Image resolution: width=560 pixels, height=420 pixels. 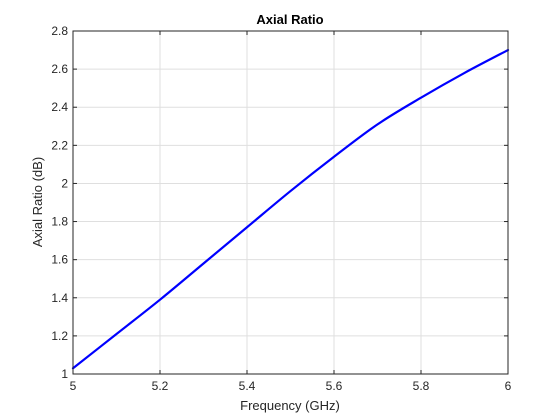 I want to click on x-axis-label: Frequency (GHz), so click(x=290, y=405).